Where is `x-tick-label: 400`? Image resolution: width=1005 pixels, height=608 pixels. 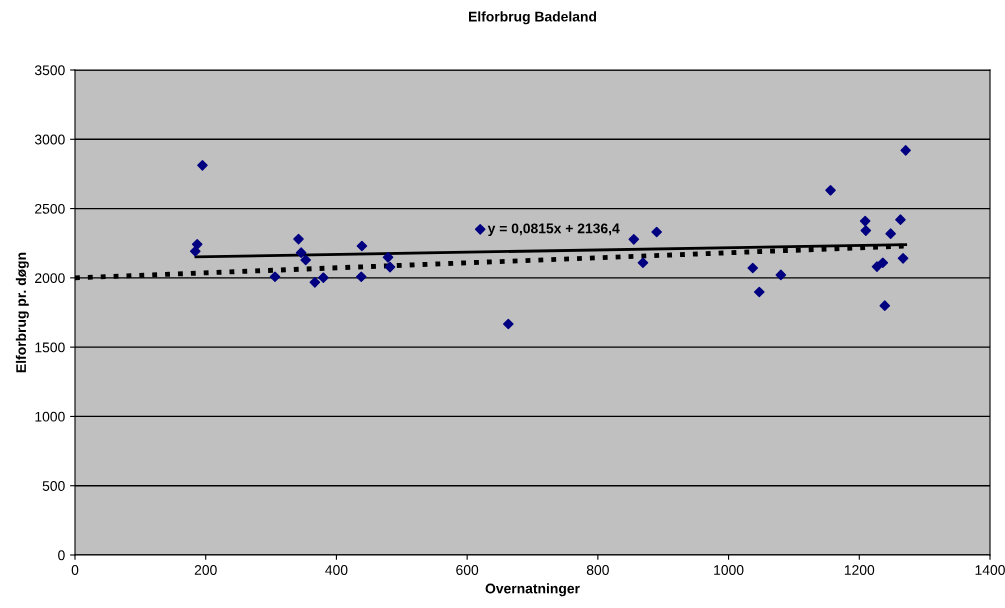 x-tick-label: 400 is located at coordinates (336, 570).